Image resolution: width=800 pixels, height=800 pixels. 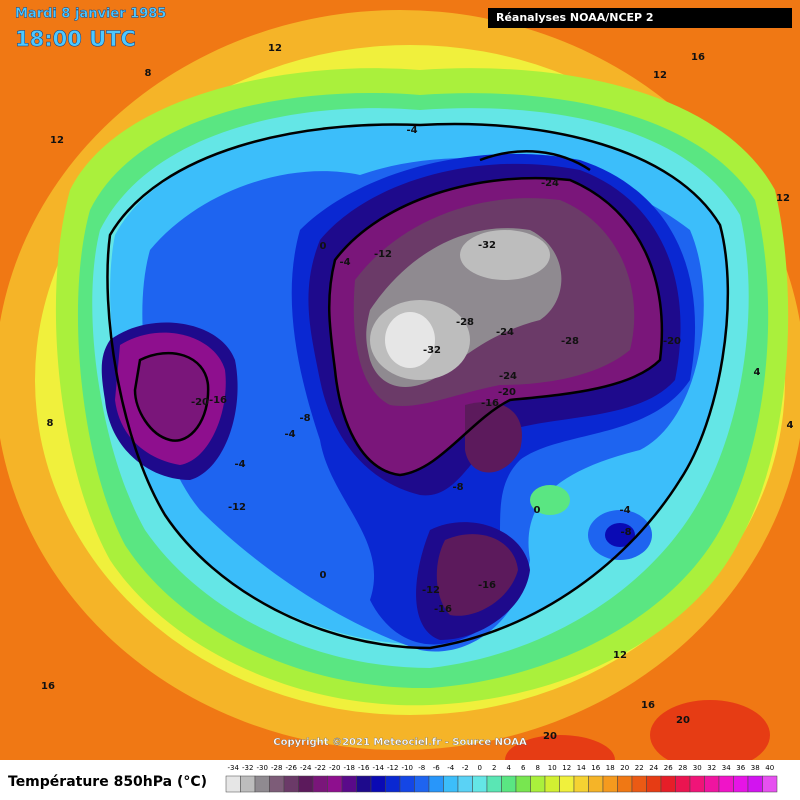 What do you see at coordinates (711, 768) in the screenshot?
I see `legend-tick-label: 32` at bounding box center [711, 768].